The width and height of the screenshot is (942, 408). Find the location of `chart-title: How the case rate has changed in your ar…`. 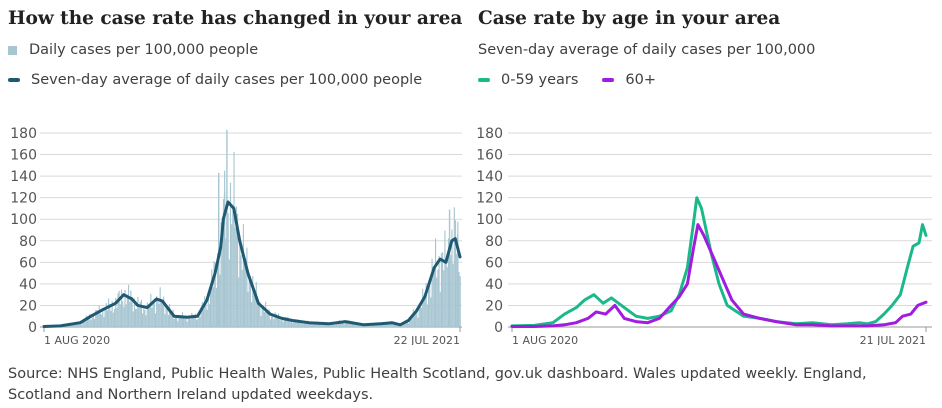

chart-title: How the case rate has changed in your ar… is located at coordinates (235, 18).